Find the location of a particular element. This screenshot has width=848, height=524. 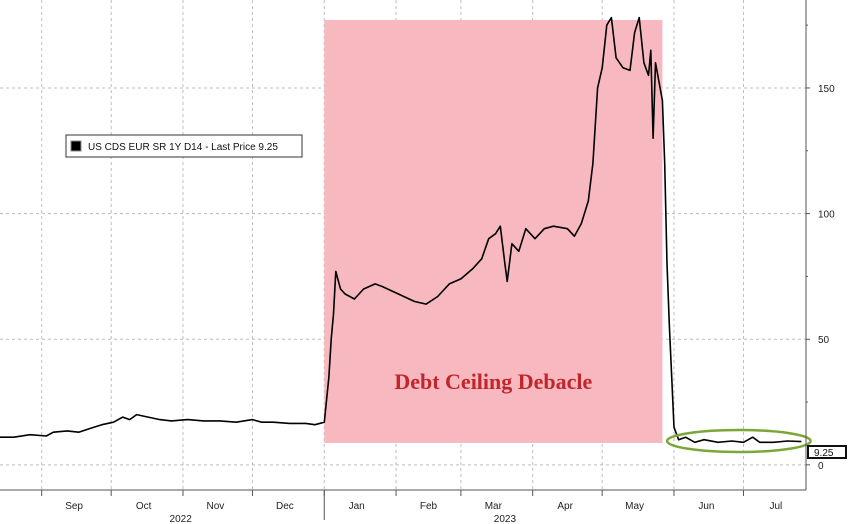

y-tick-label: 0 is located at coordinates (821, 466).